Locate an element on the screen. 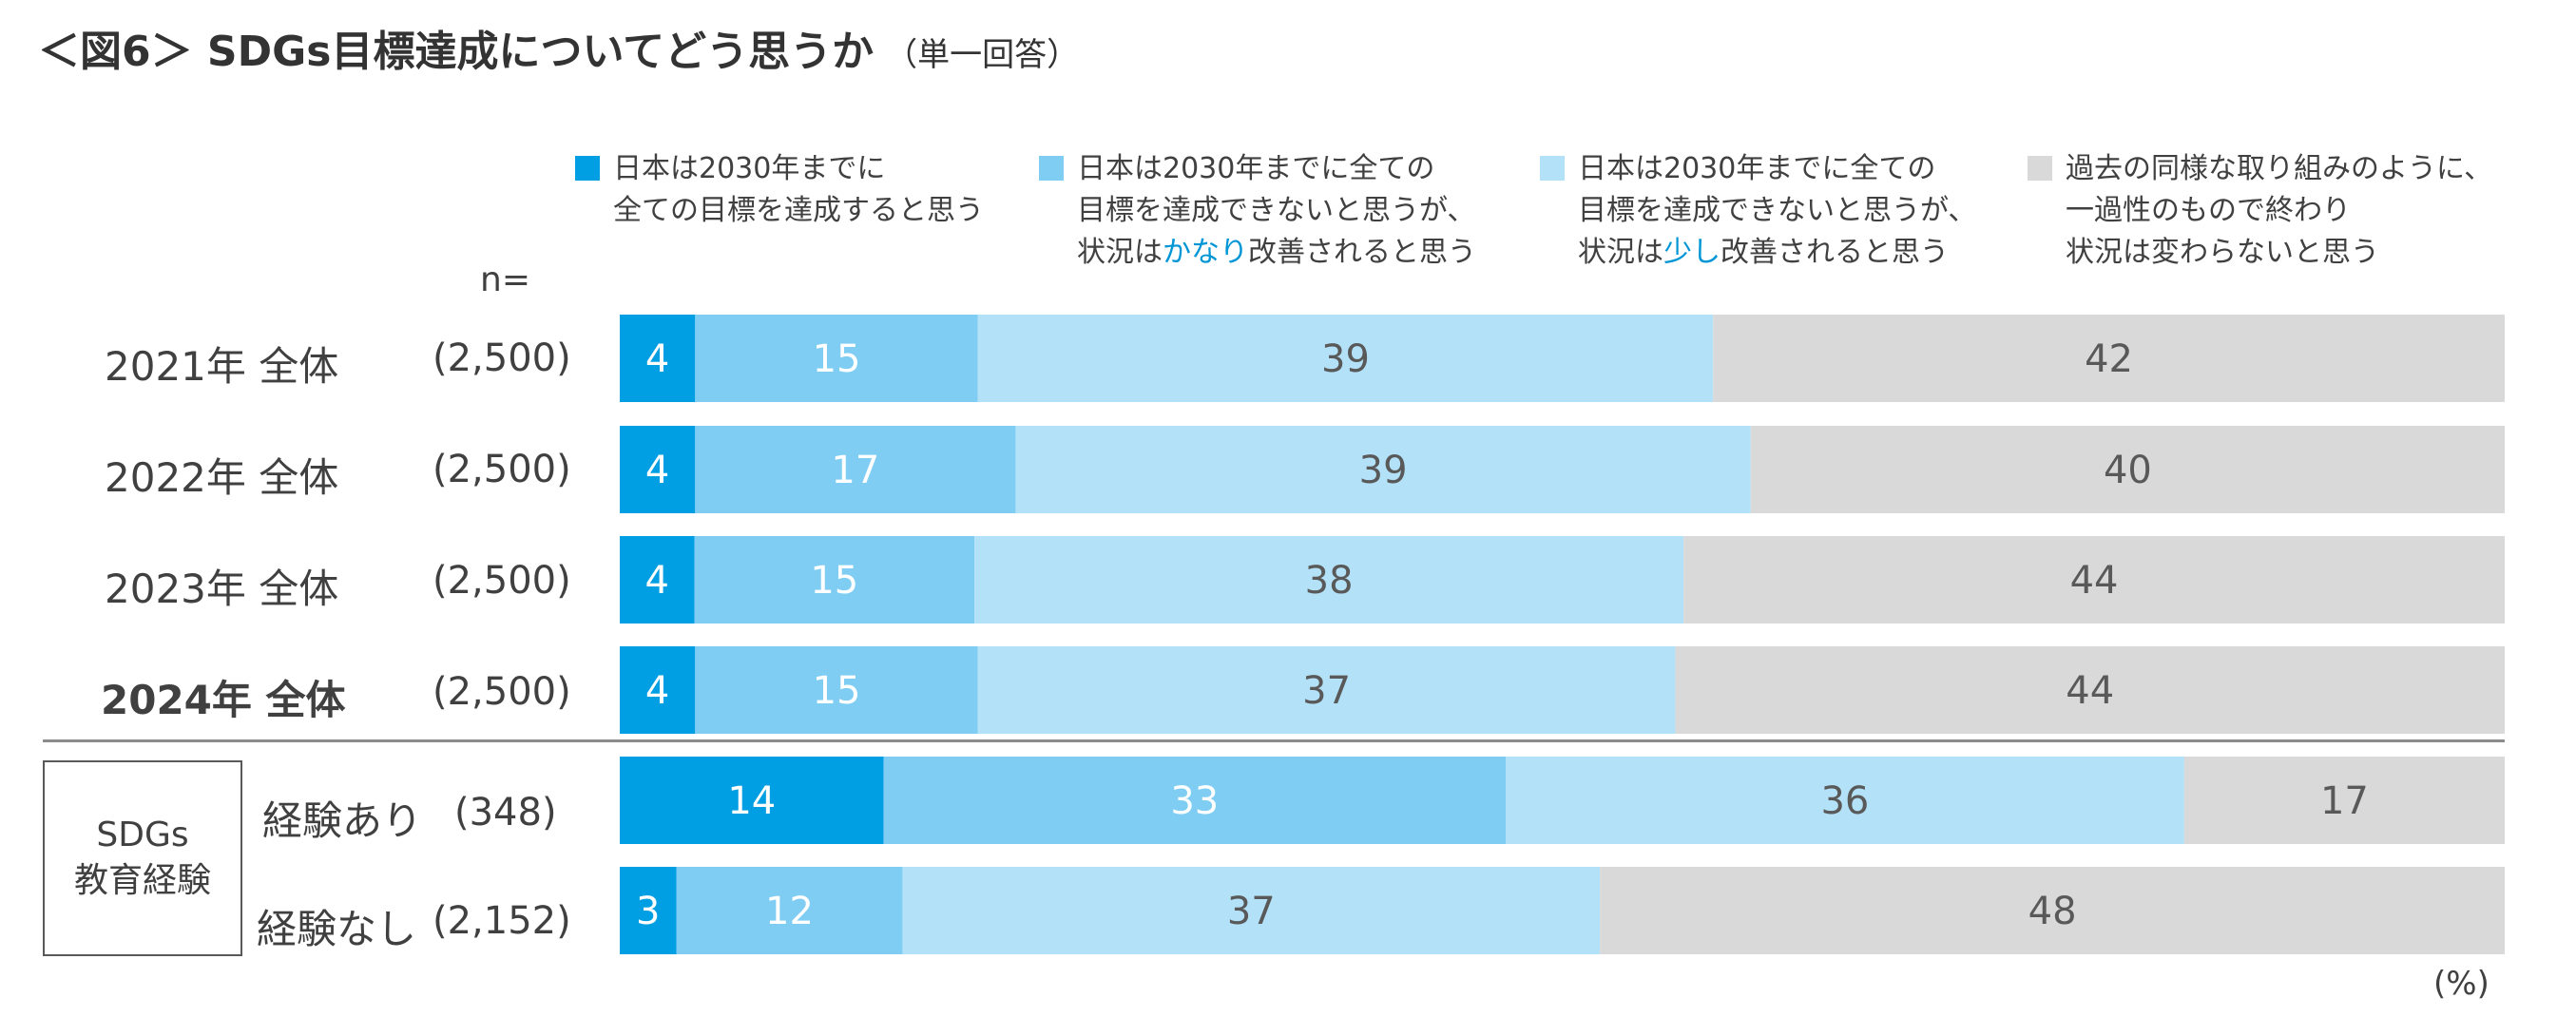 This screenshot has height=1017, width=2576. bar-segment-r4-s0 is located at coordinates (752, 801).